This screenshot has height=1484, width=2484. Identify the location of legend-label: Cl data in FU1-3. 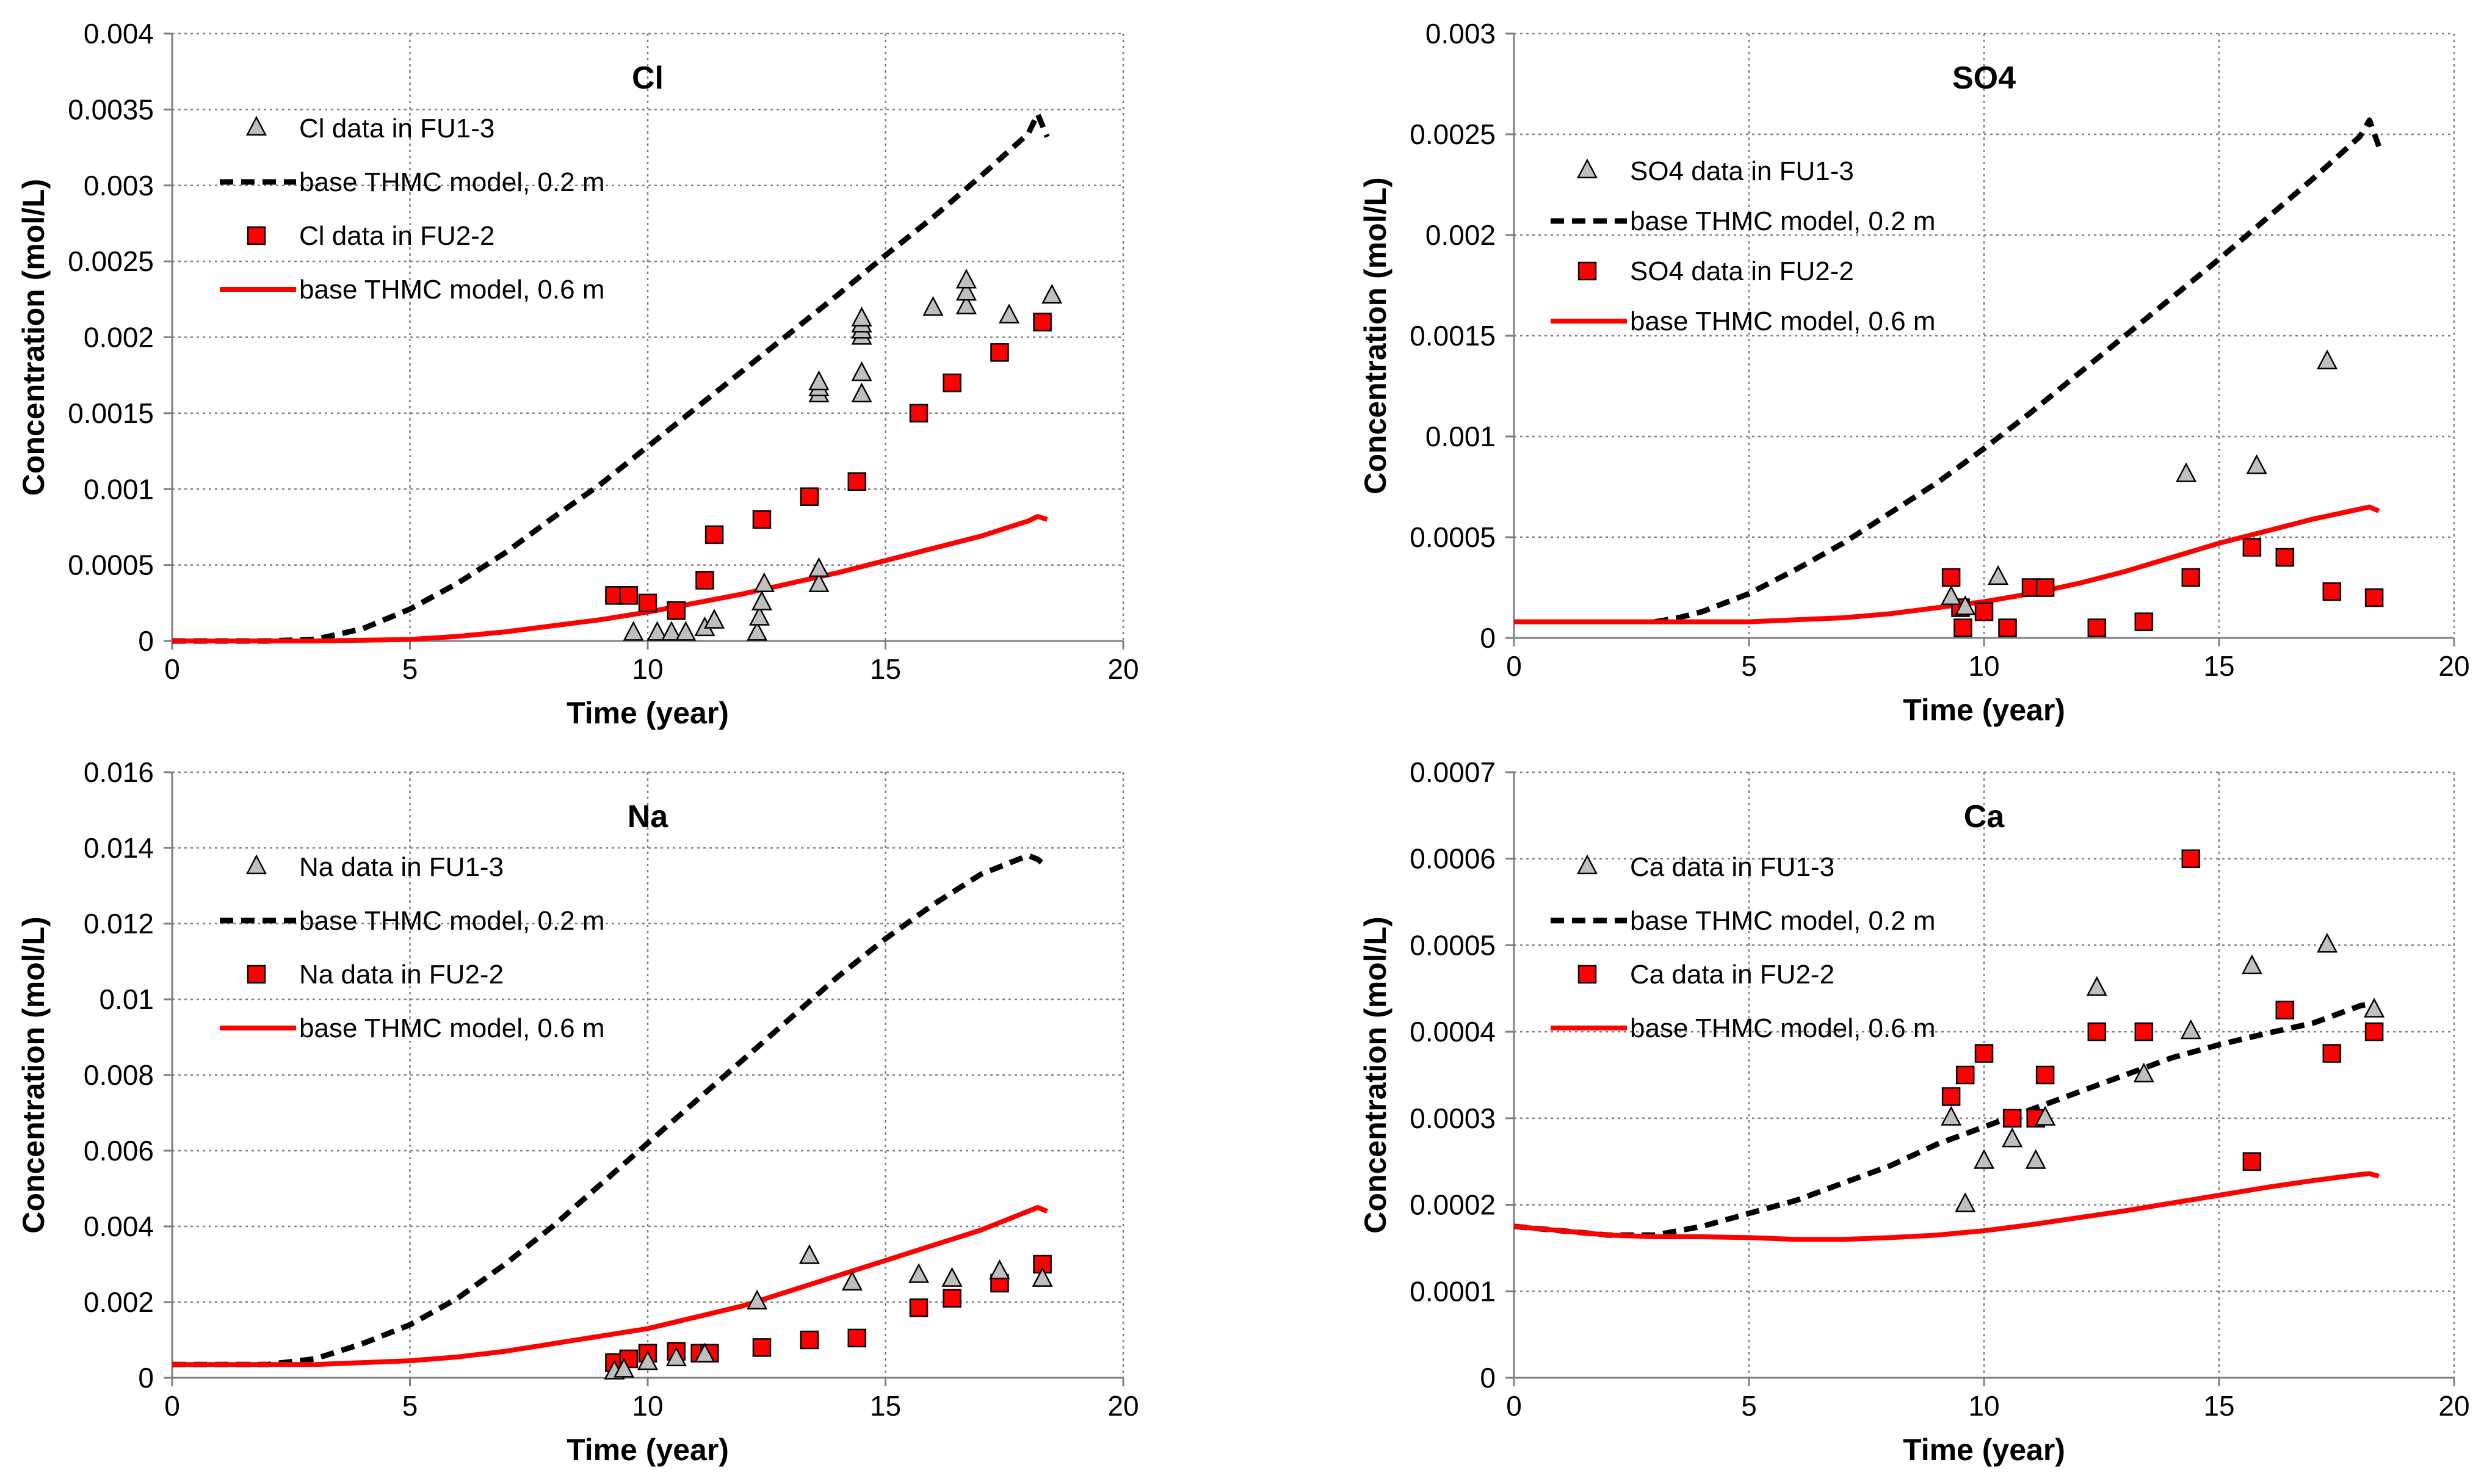
(396, 128).